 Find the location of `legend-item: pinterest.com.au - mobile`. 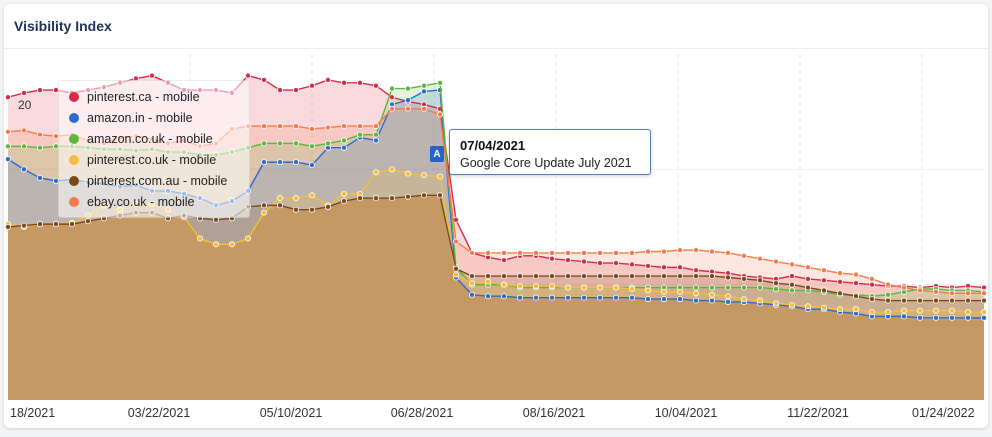

legend-item: pinterest.com.au - mobile is located at coordinates (148, 181).